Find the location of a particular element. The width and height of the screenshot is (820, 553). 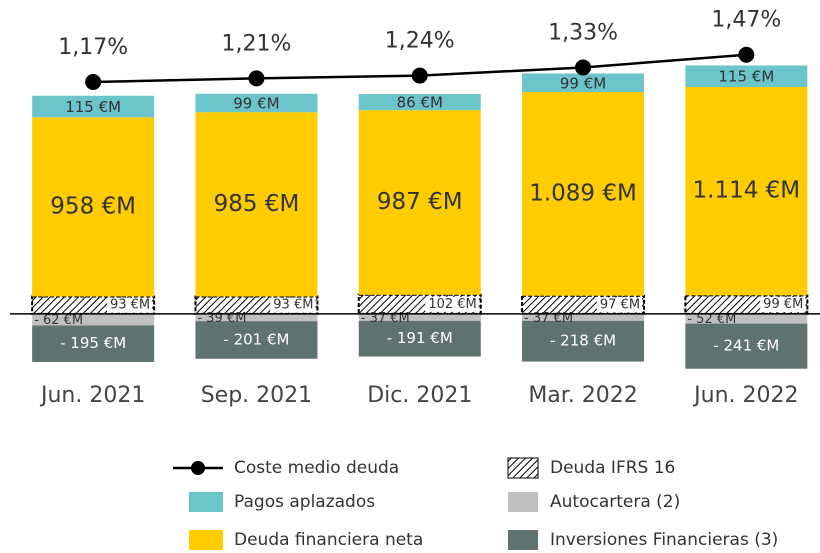

data-label: - 52 €M is located at coordinates (711, 319).